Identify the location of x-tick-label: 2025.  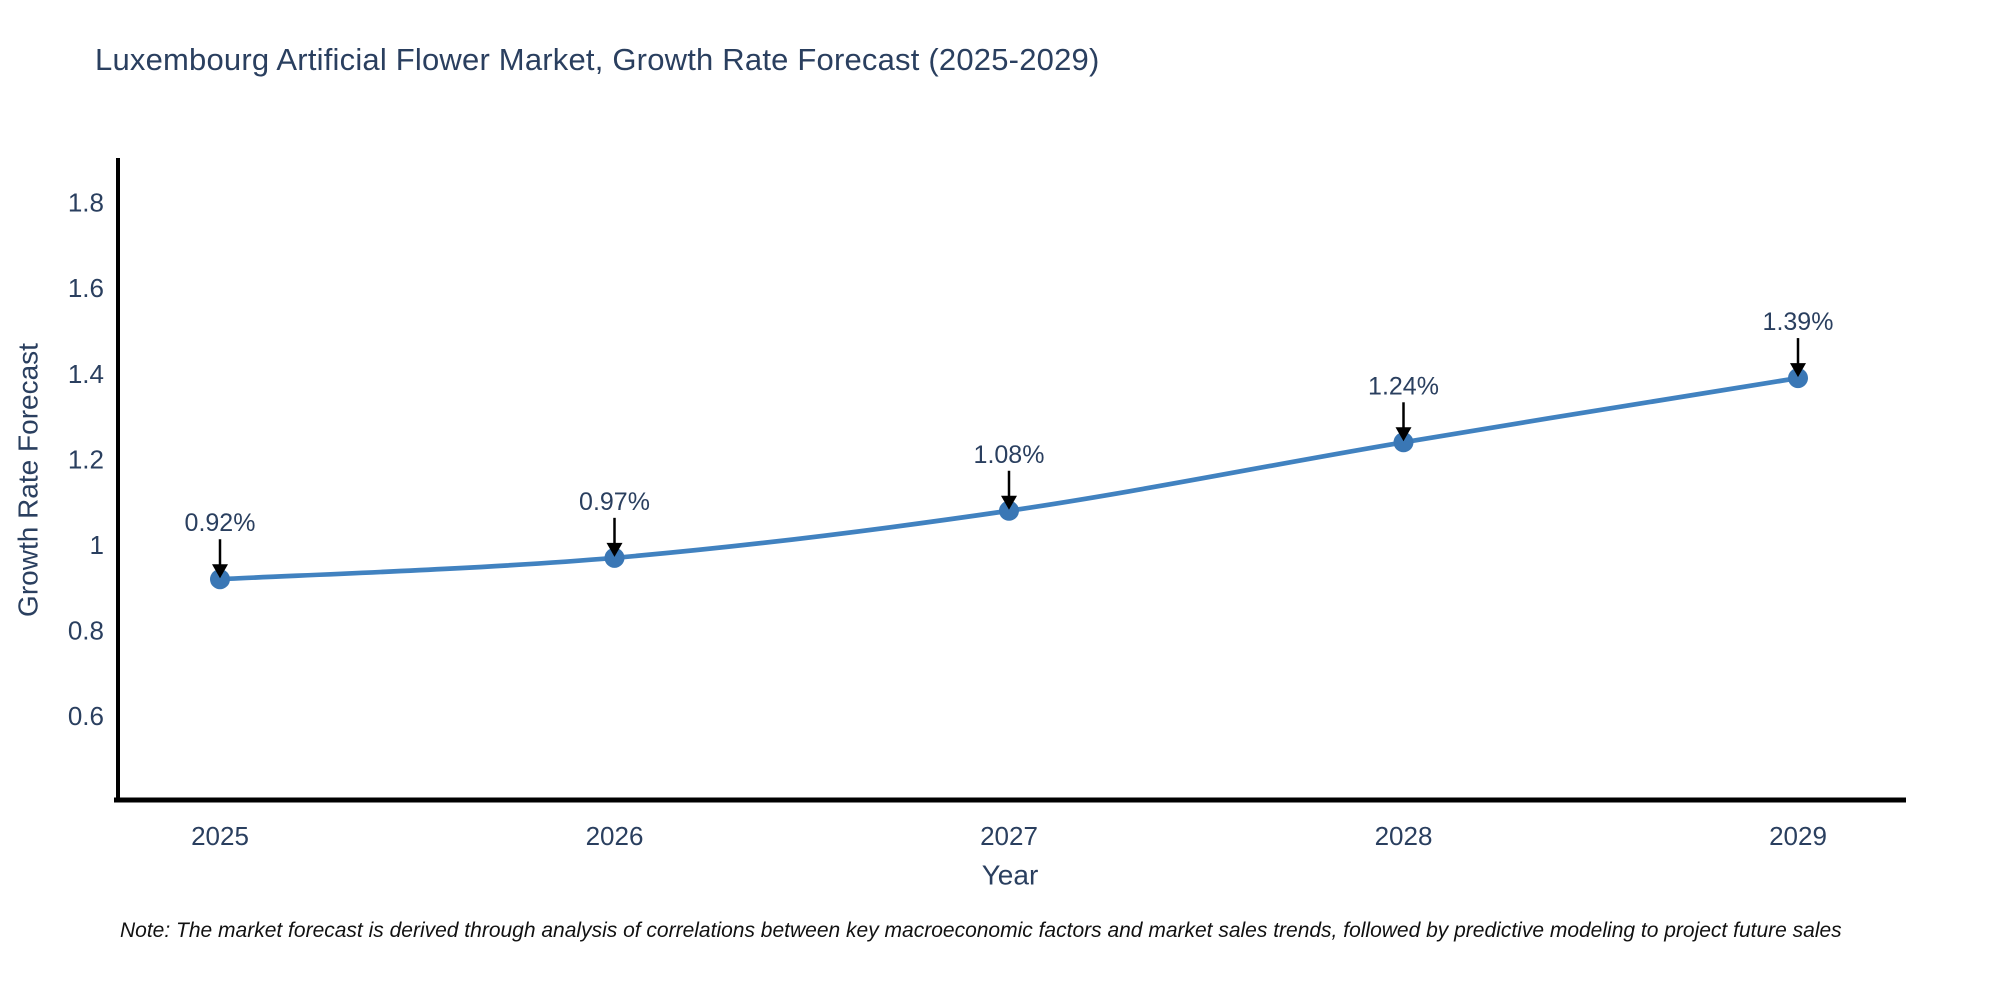
(220, 836).